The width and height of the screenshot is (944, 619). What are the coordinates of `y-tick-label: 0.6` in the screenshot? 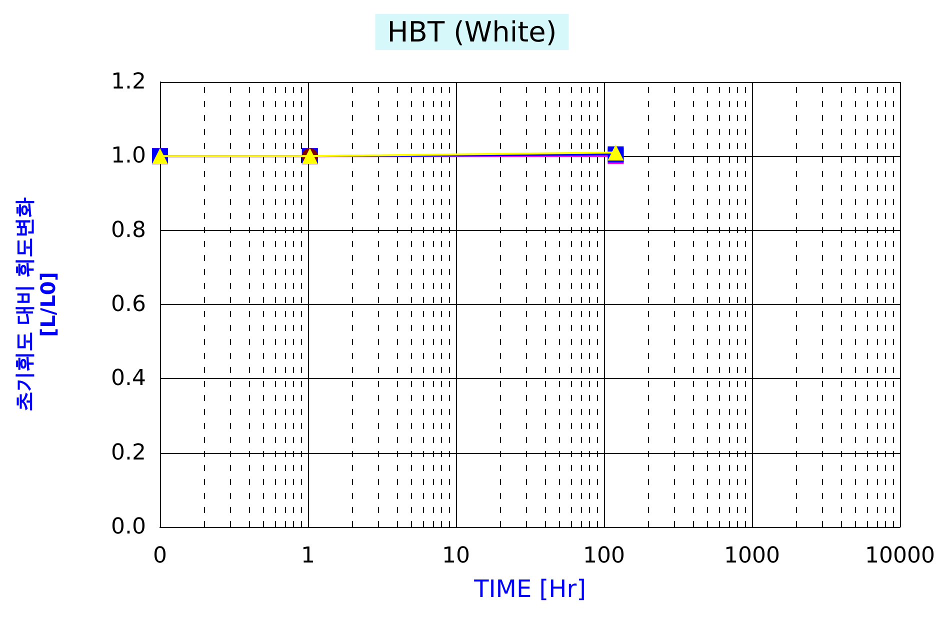 It's located at (128, 304).